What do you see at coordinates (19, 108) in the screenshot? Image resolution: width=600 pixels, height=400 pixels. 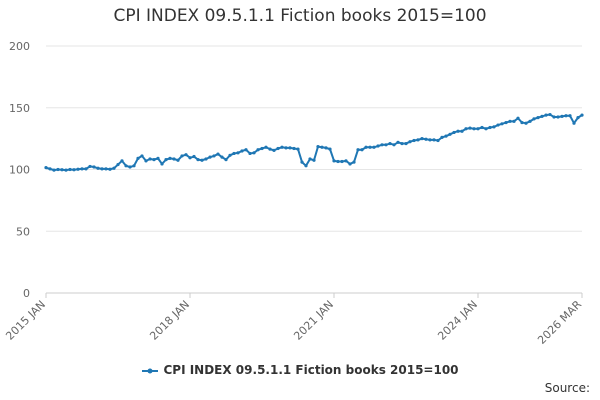 I see `y-tick-label: 150` at bounding box center [19, 108].